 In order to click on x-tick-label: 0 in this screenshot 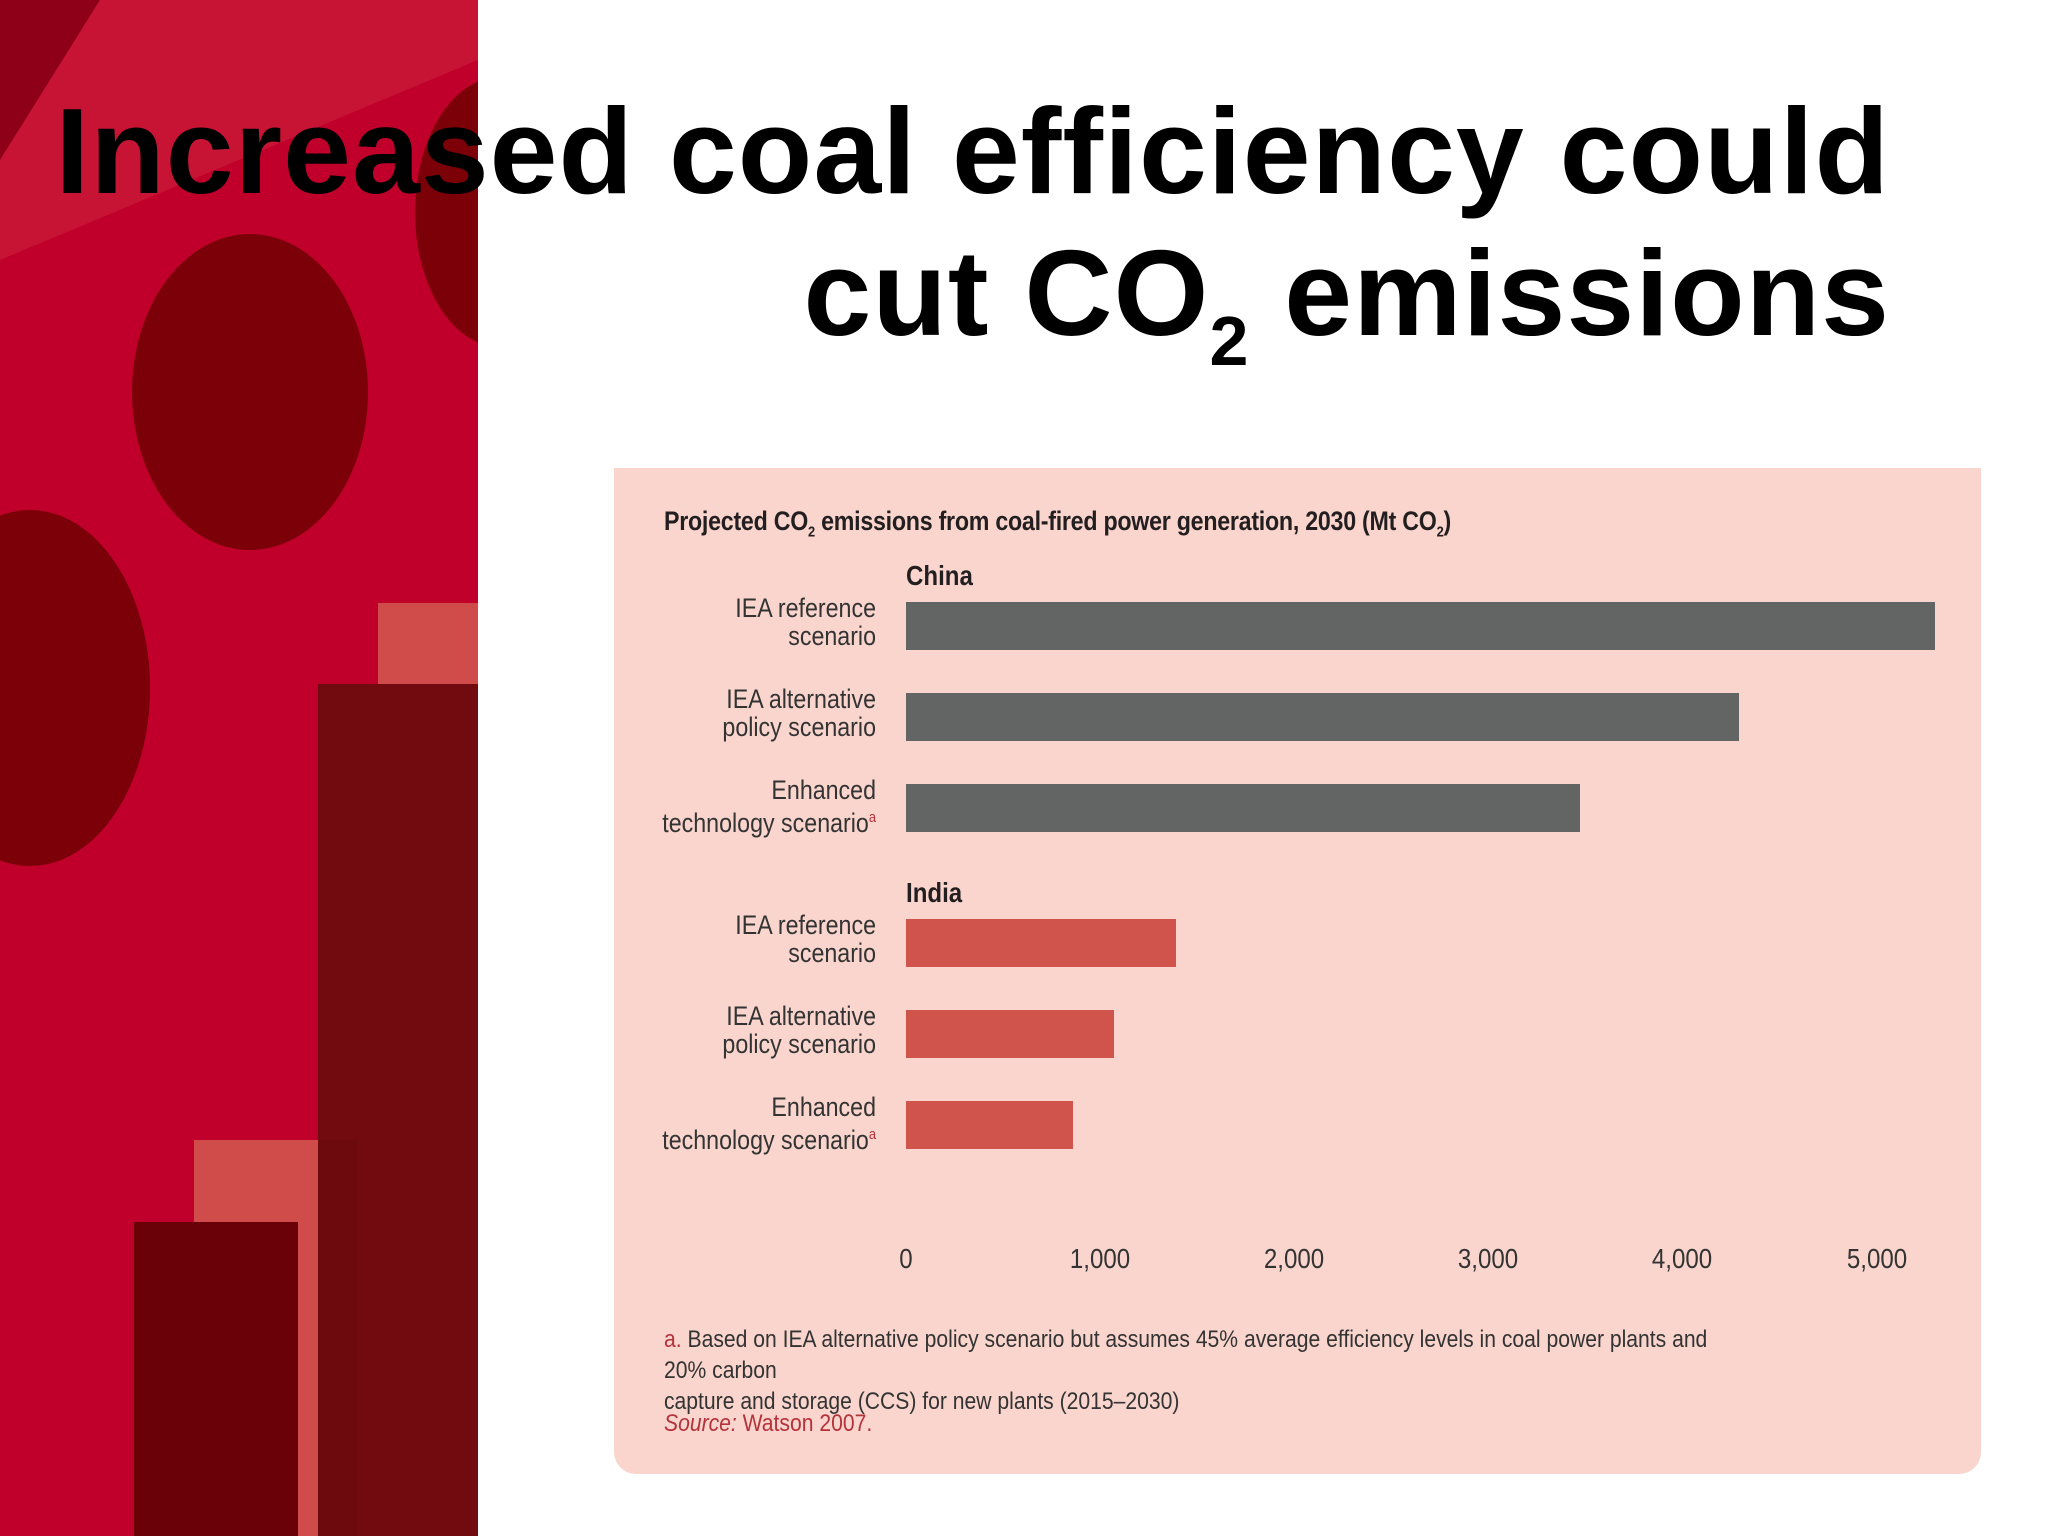, I will do `click(906, 1258)`.